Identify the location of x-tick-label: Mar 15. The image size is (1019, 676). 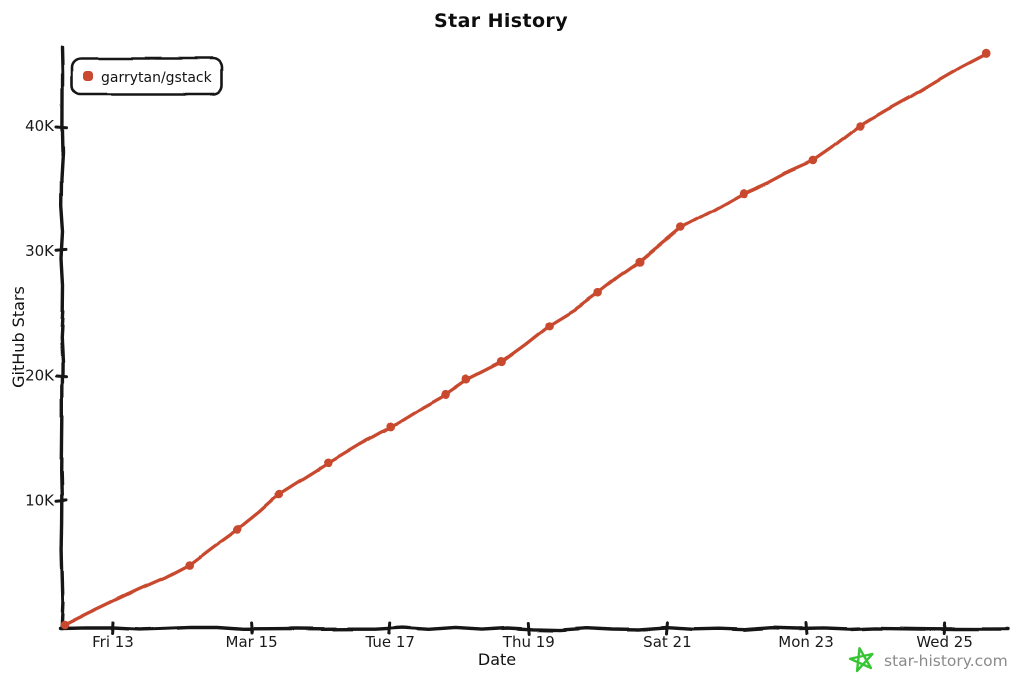
(252, 642).